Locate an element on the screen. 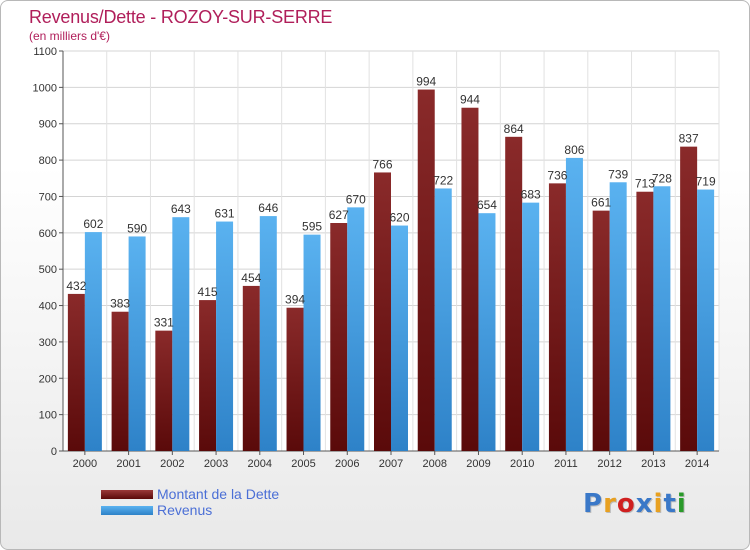  logo-letter: r is located at coordinates (610, 504).